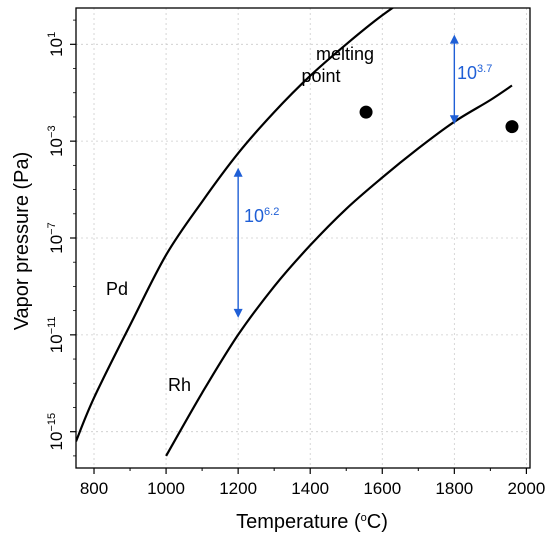 The height and width of the screenshot is (540, 550). I want to click on melting-point-marker-pd, so click(366, 112).